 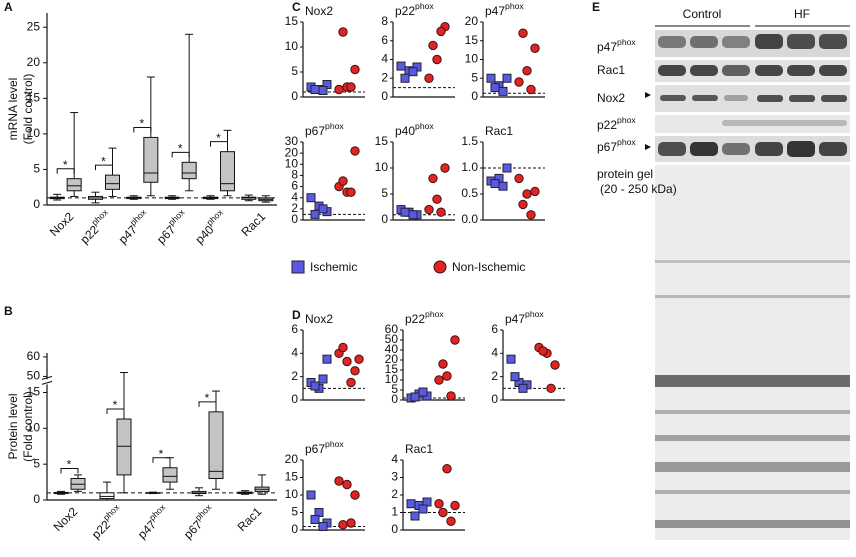 What do you see at coordinates (292, 141) in the screenshot?
I see `y-tick-label: 30` at bounding box center [292, 141].